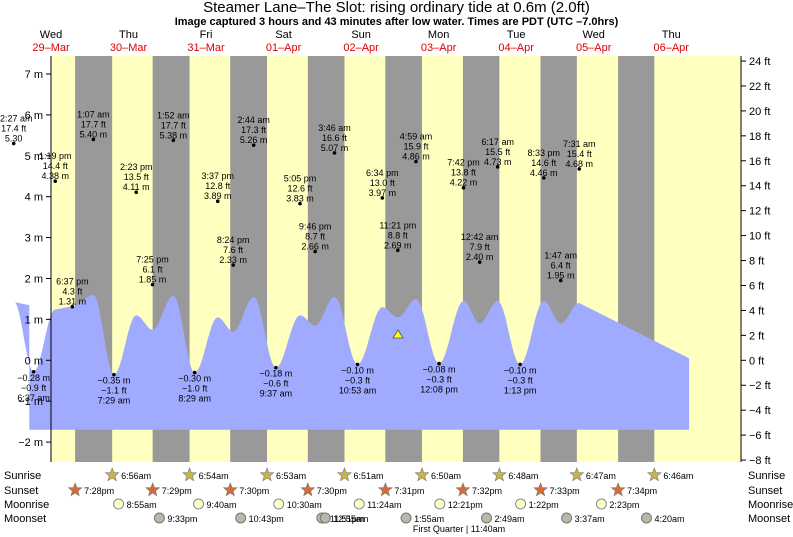  Describe the element at coordinates (439, 370) in the screenshot. I see `extreme-label: −0.08 m` at that location.